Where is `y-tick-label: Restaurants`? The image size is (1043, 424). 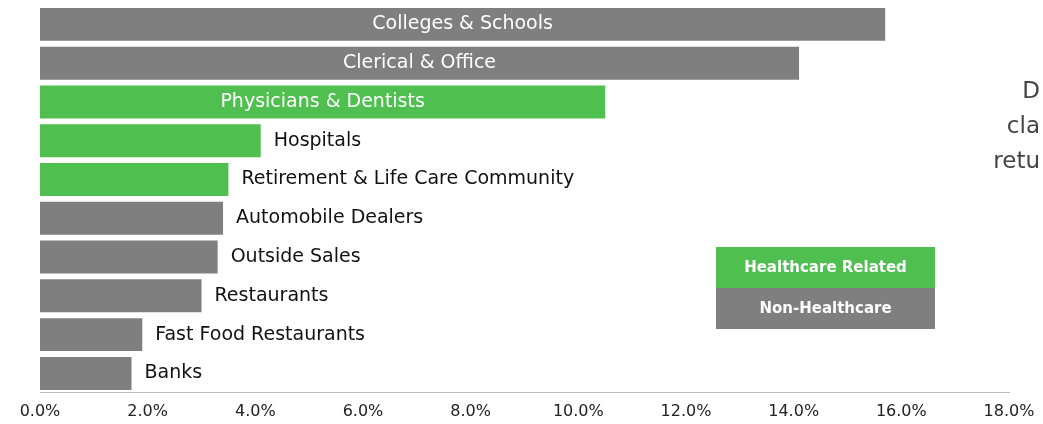
y-tick-label: Restaurants is located at coordinates (271, 293).